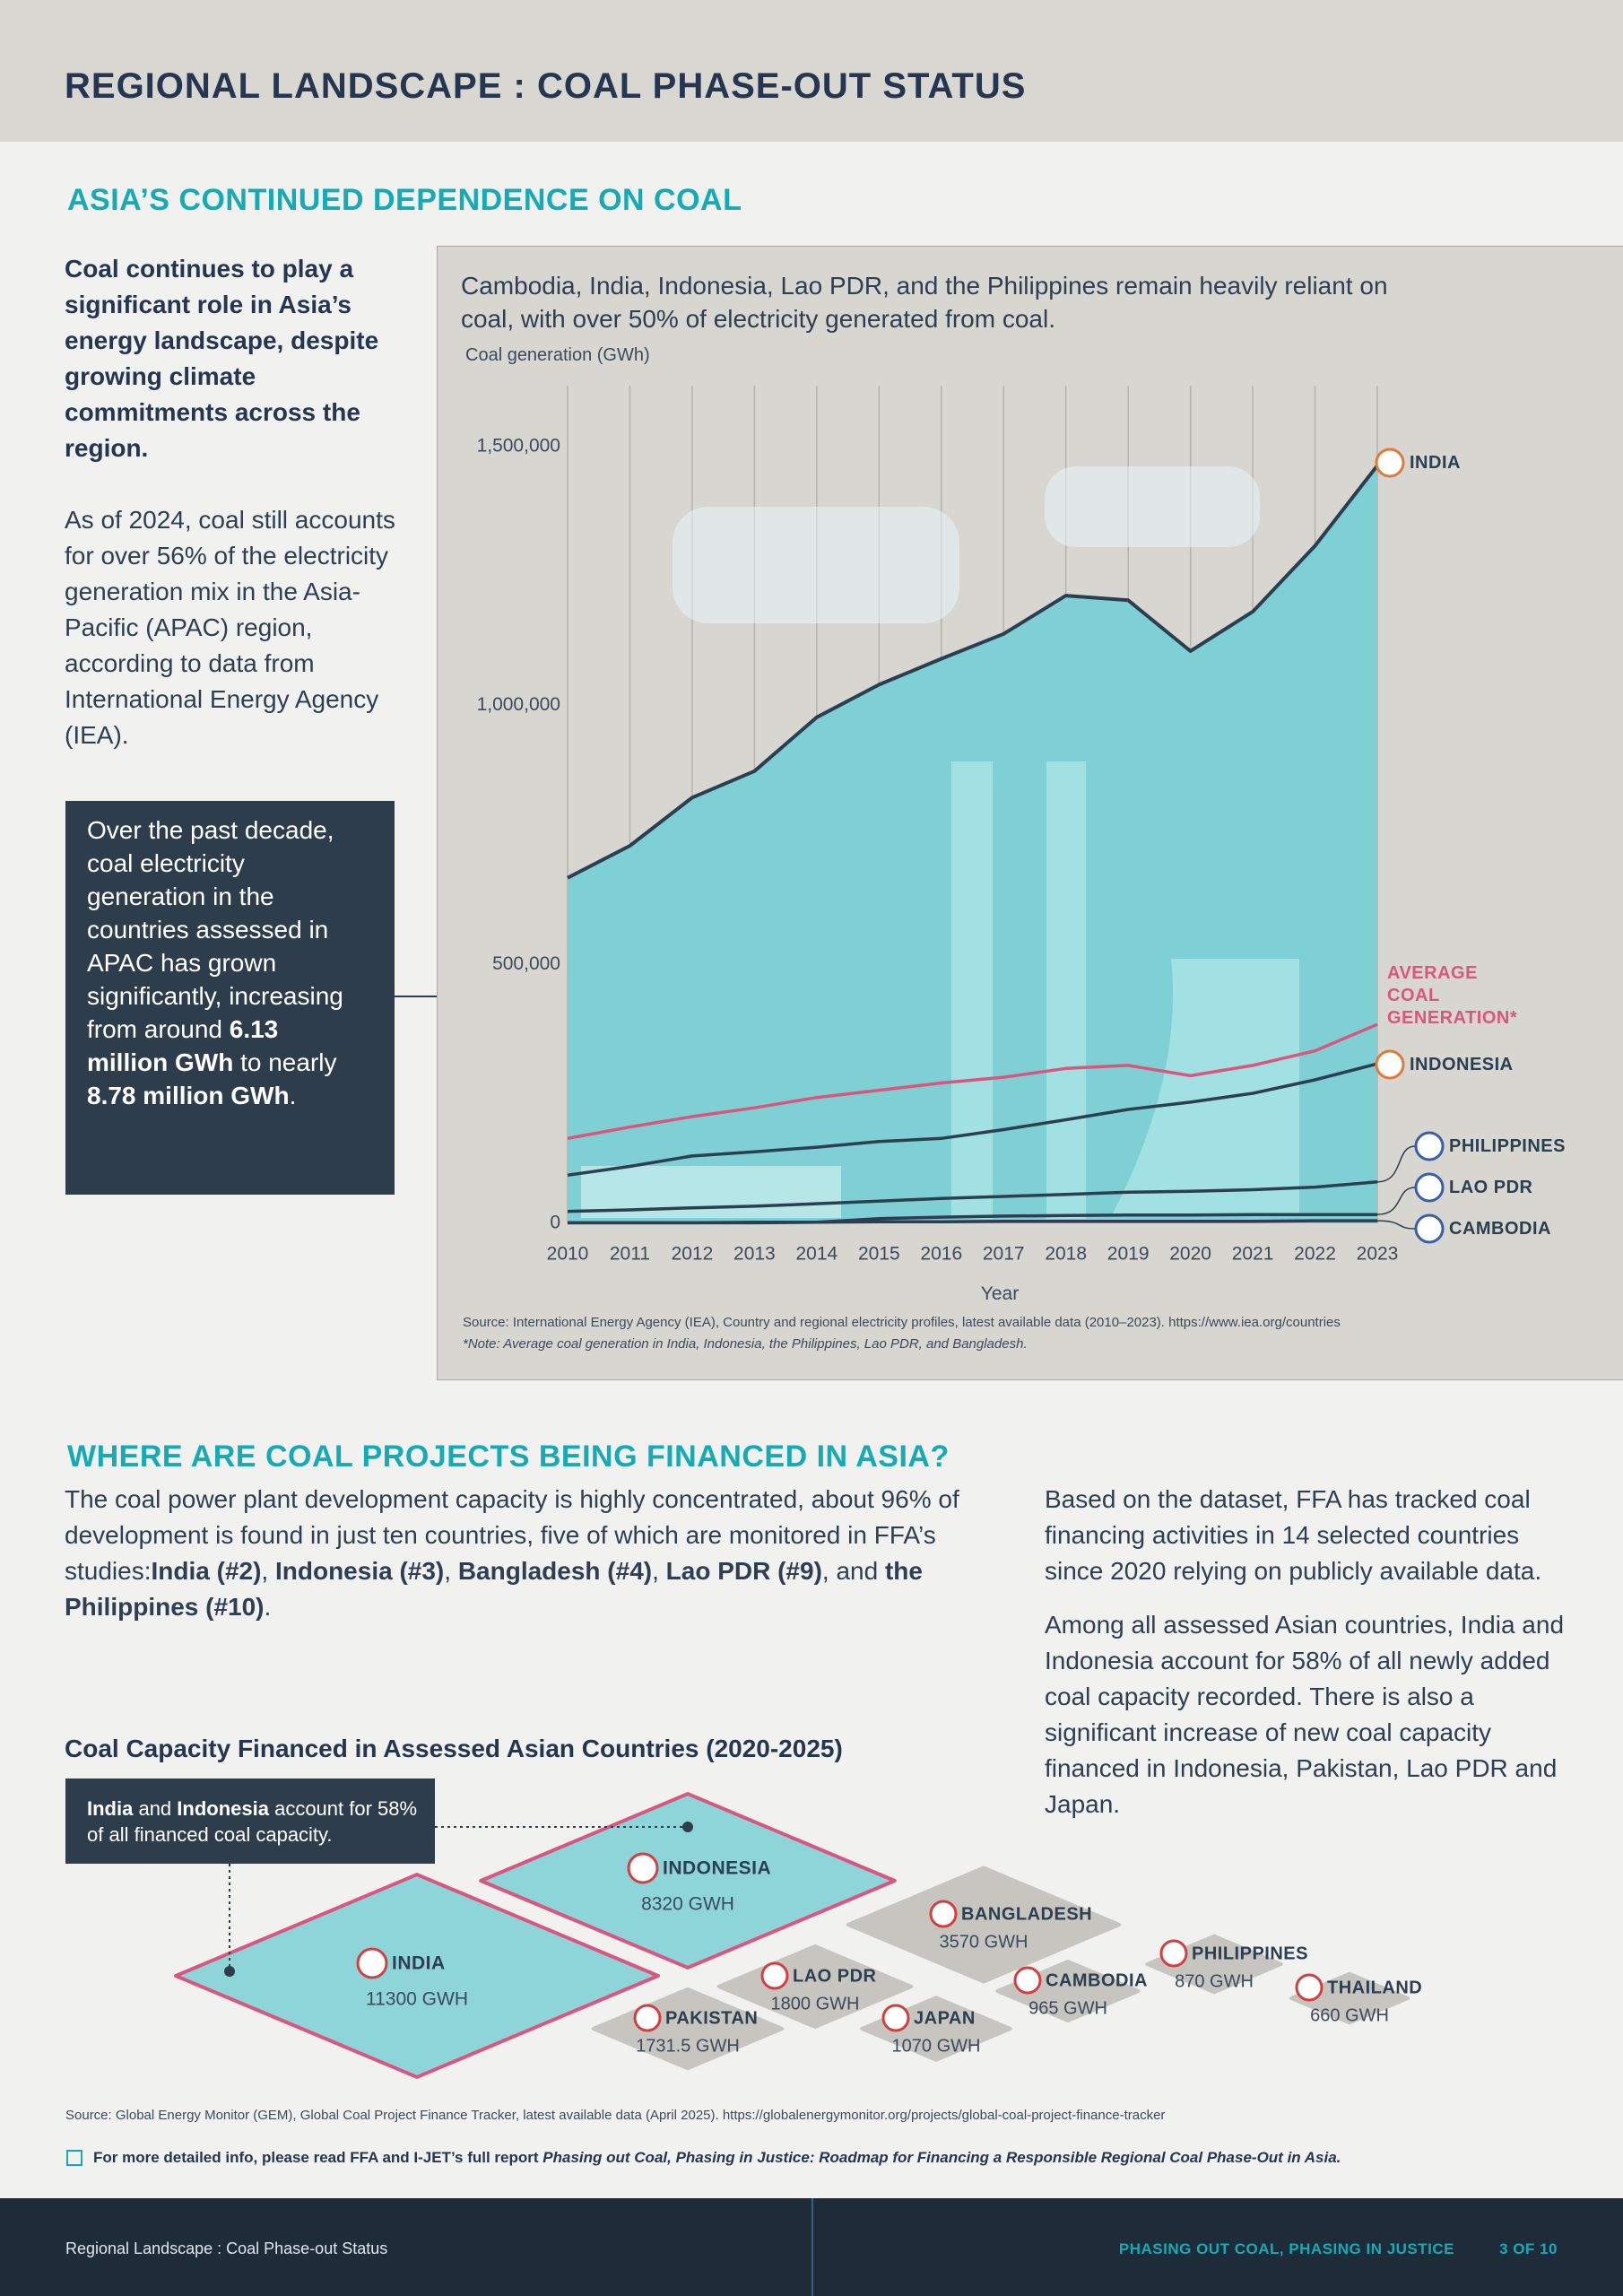 This screenshot has width=1623, height=2296. I want to click on text-run: Indonesia, so click(223, 1808).